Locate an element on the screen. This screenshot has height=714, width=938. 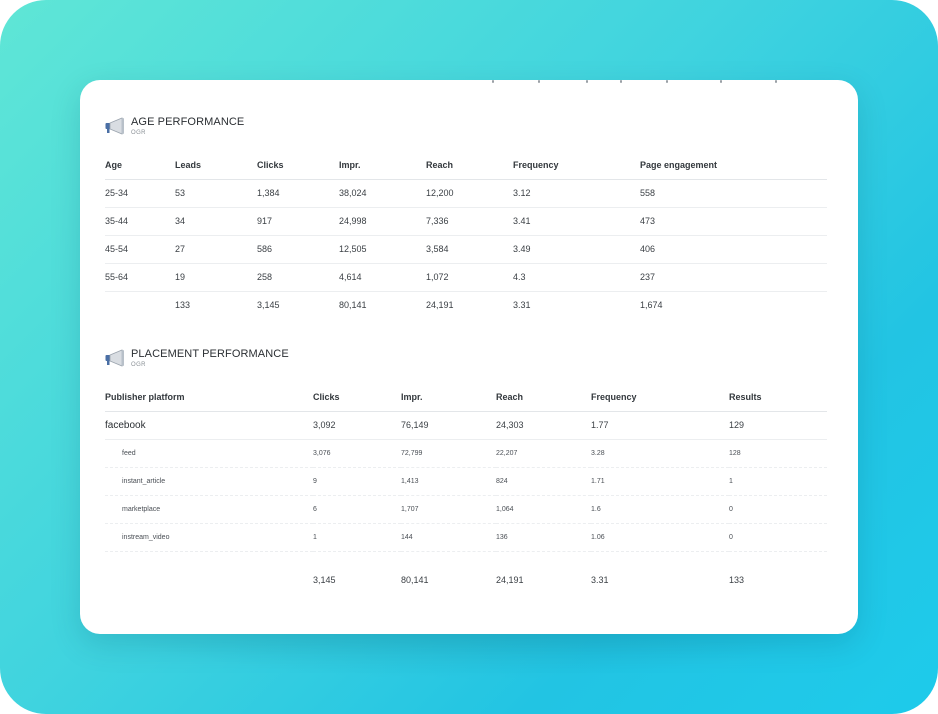
table-cell: 53 is located at coordinates (216, 193).